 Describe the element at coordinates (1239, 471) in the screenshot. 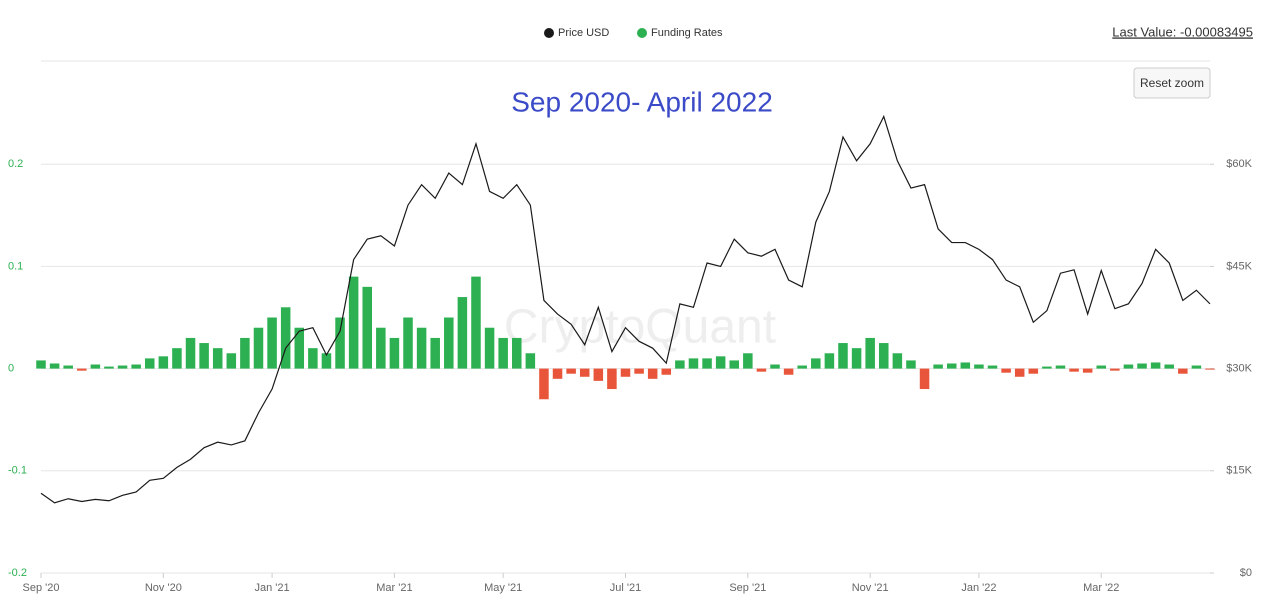

I see `y2-tick-label: $15K` at that location.